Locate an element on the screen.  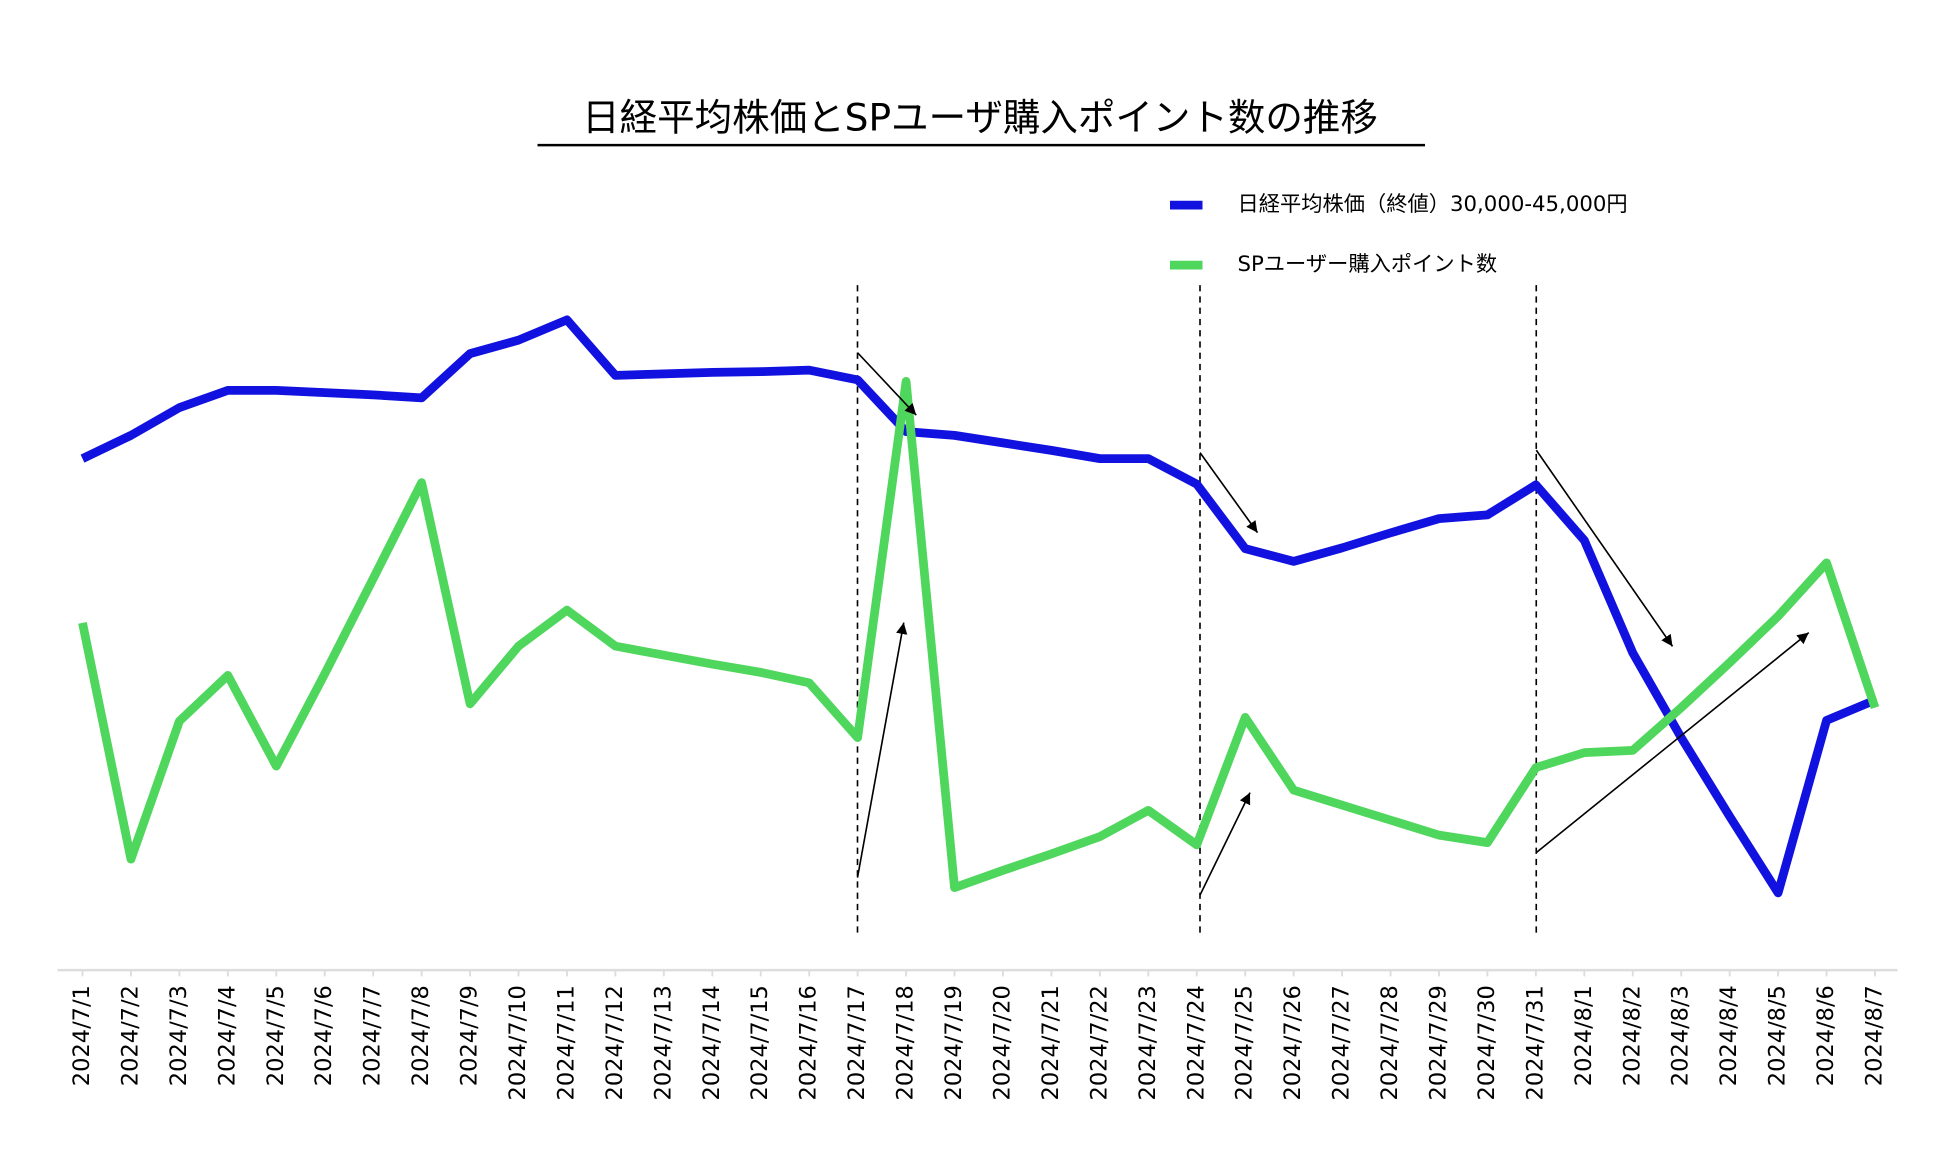
x-tick-label: 2024/7/31 is located at coordinates (1535, 1042).